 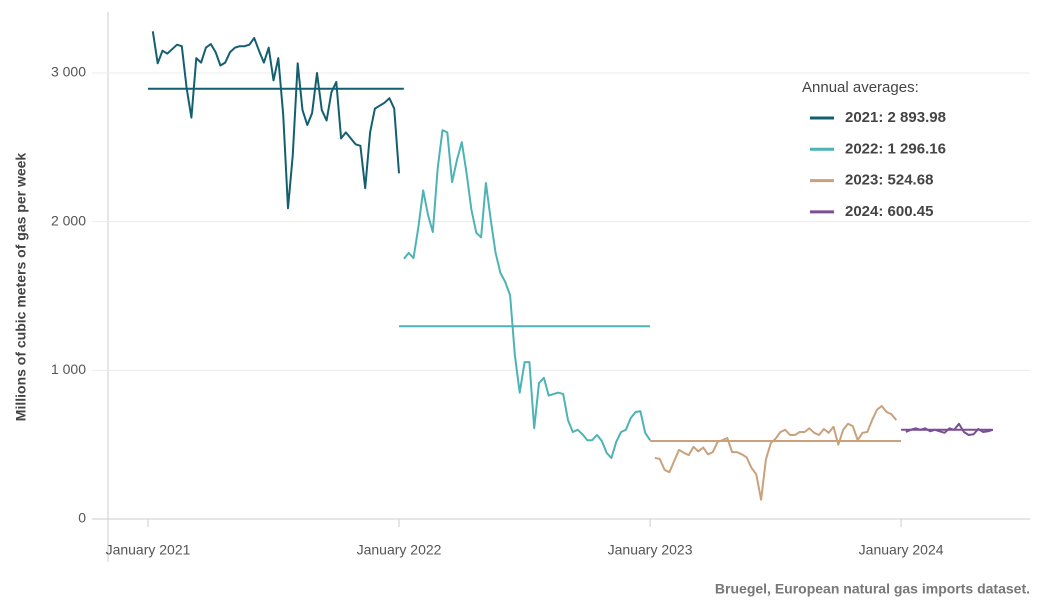 I want to click on x-tick-label: January 2021, so click(x=148, y=550).